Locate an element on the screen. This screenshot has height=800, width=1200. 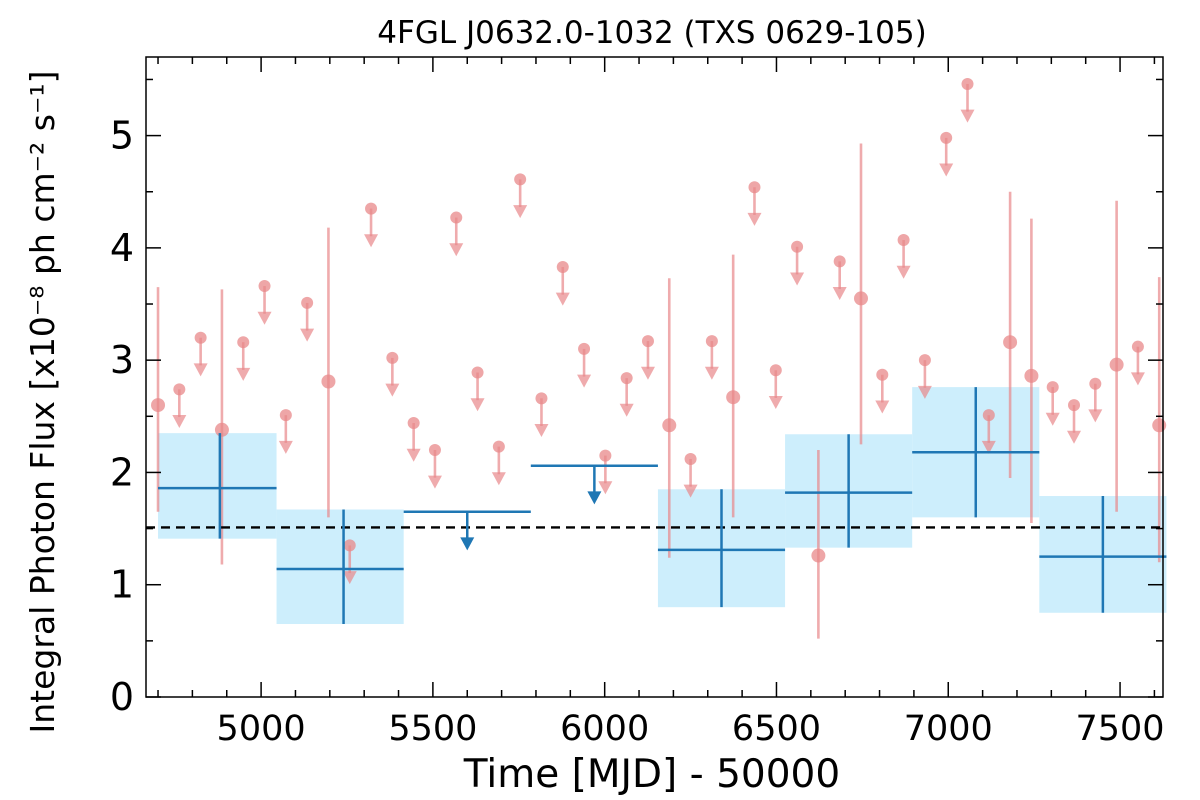
y-tick-label: 1 is located at coordinates (122, 585).